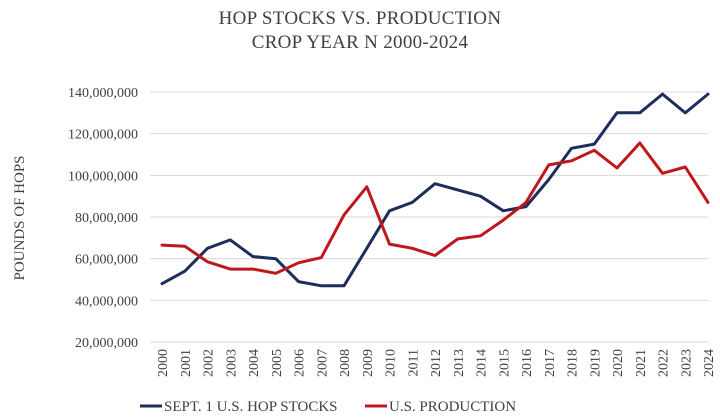 Image resolution: width=720 pixels, height=420 pixels. Describe the element at coordinates (106, 301) in the screenshot. I see `y-tick-label: 40,000,000` at that location.